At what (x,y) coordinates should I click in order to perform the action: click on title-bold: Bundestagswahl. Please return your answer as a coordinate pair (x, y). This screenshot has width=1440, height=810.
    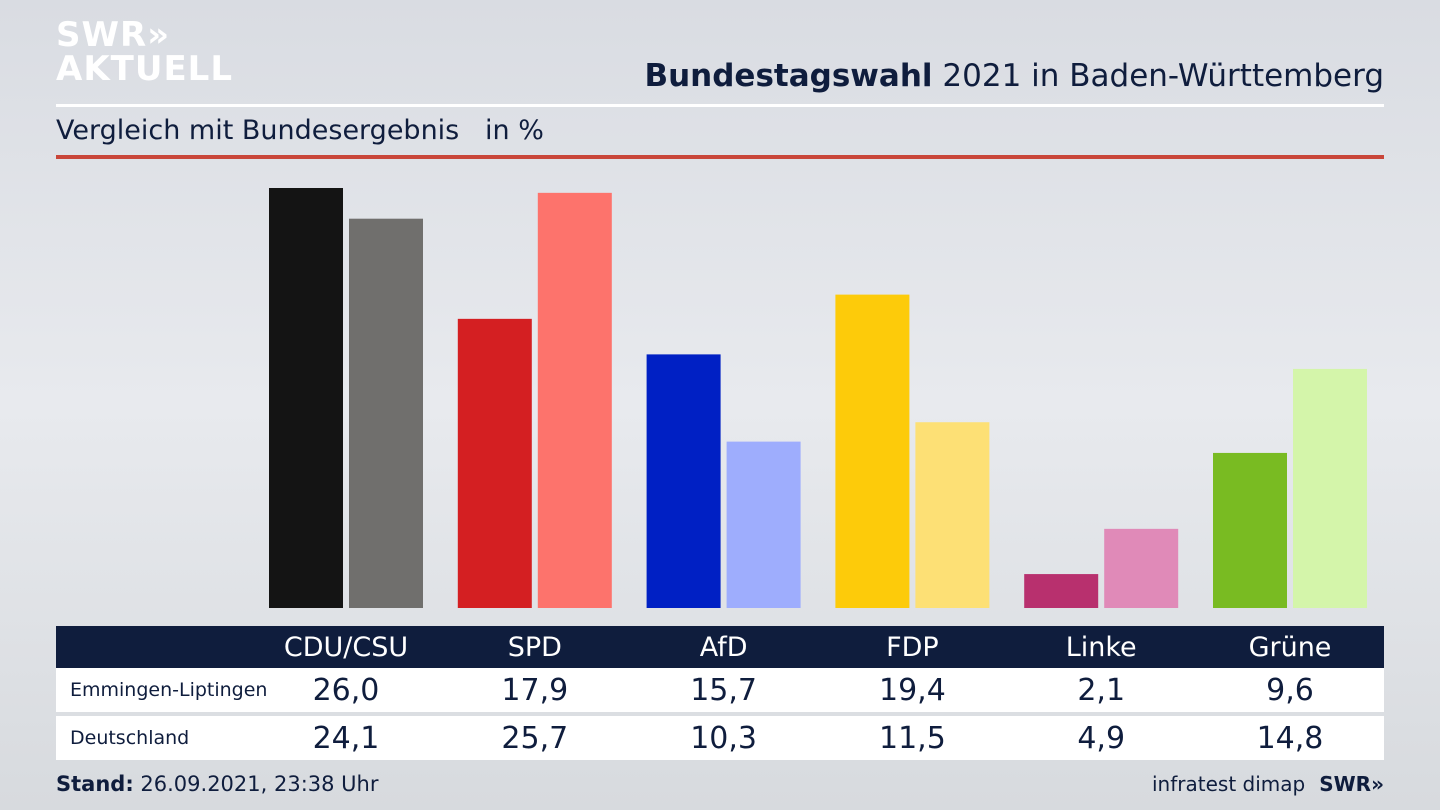
    Looking at the image, I should click on (788, 76).